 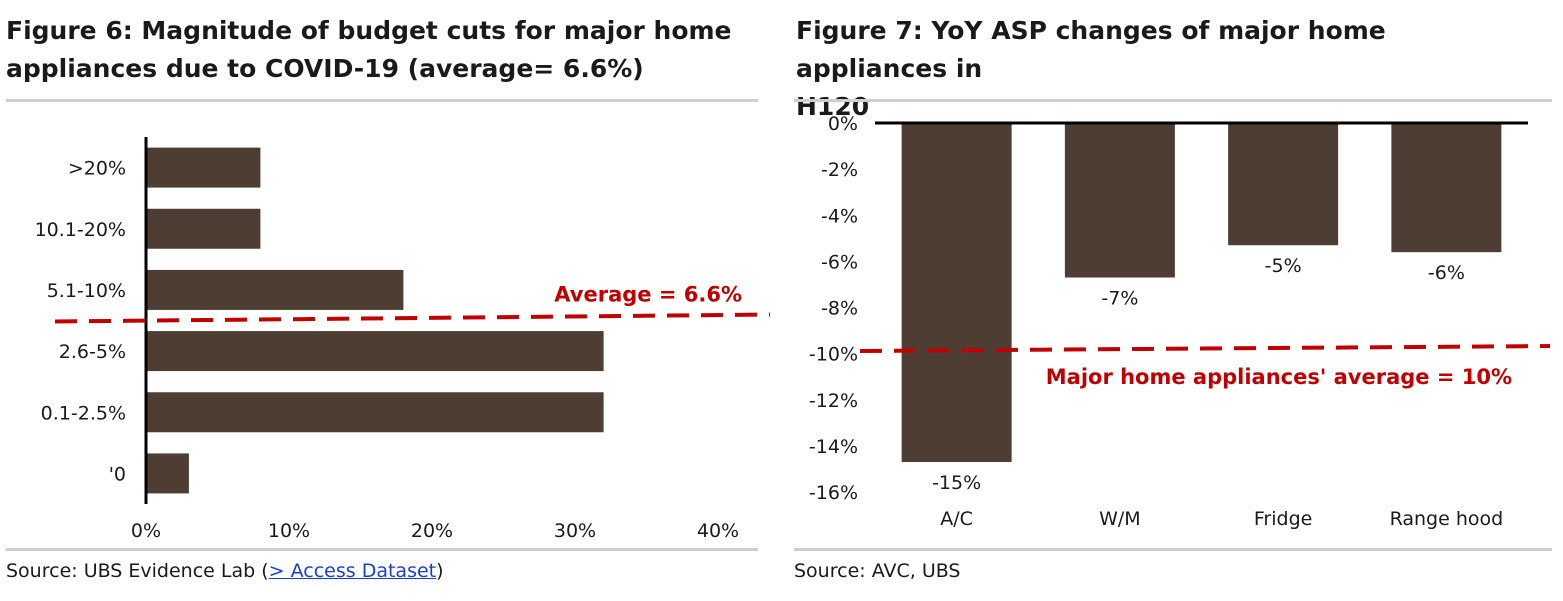 I want to click on x-tick-label: 20%, so click(x=432, y=531).